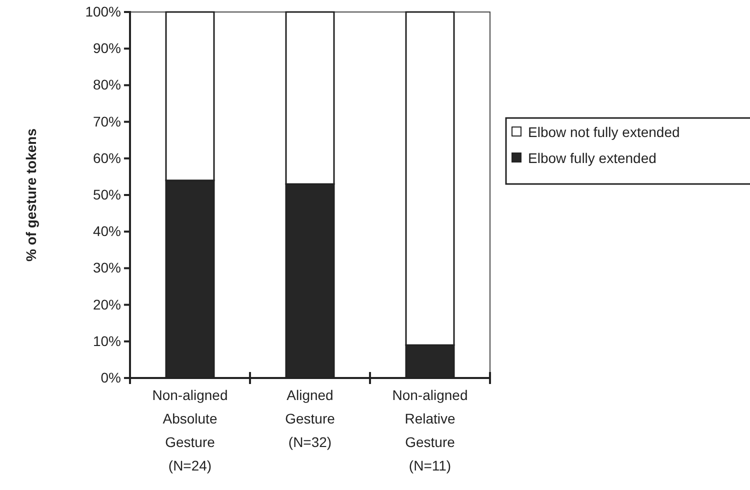 The image size is (750, 490). I want to click on y-tick-label: 10%, so click(106, 340).